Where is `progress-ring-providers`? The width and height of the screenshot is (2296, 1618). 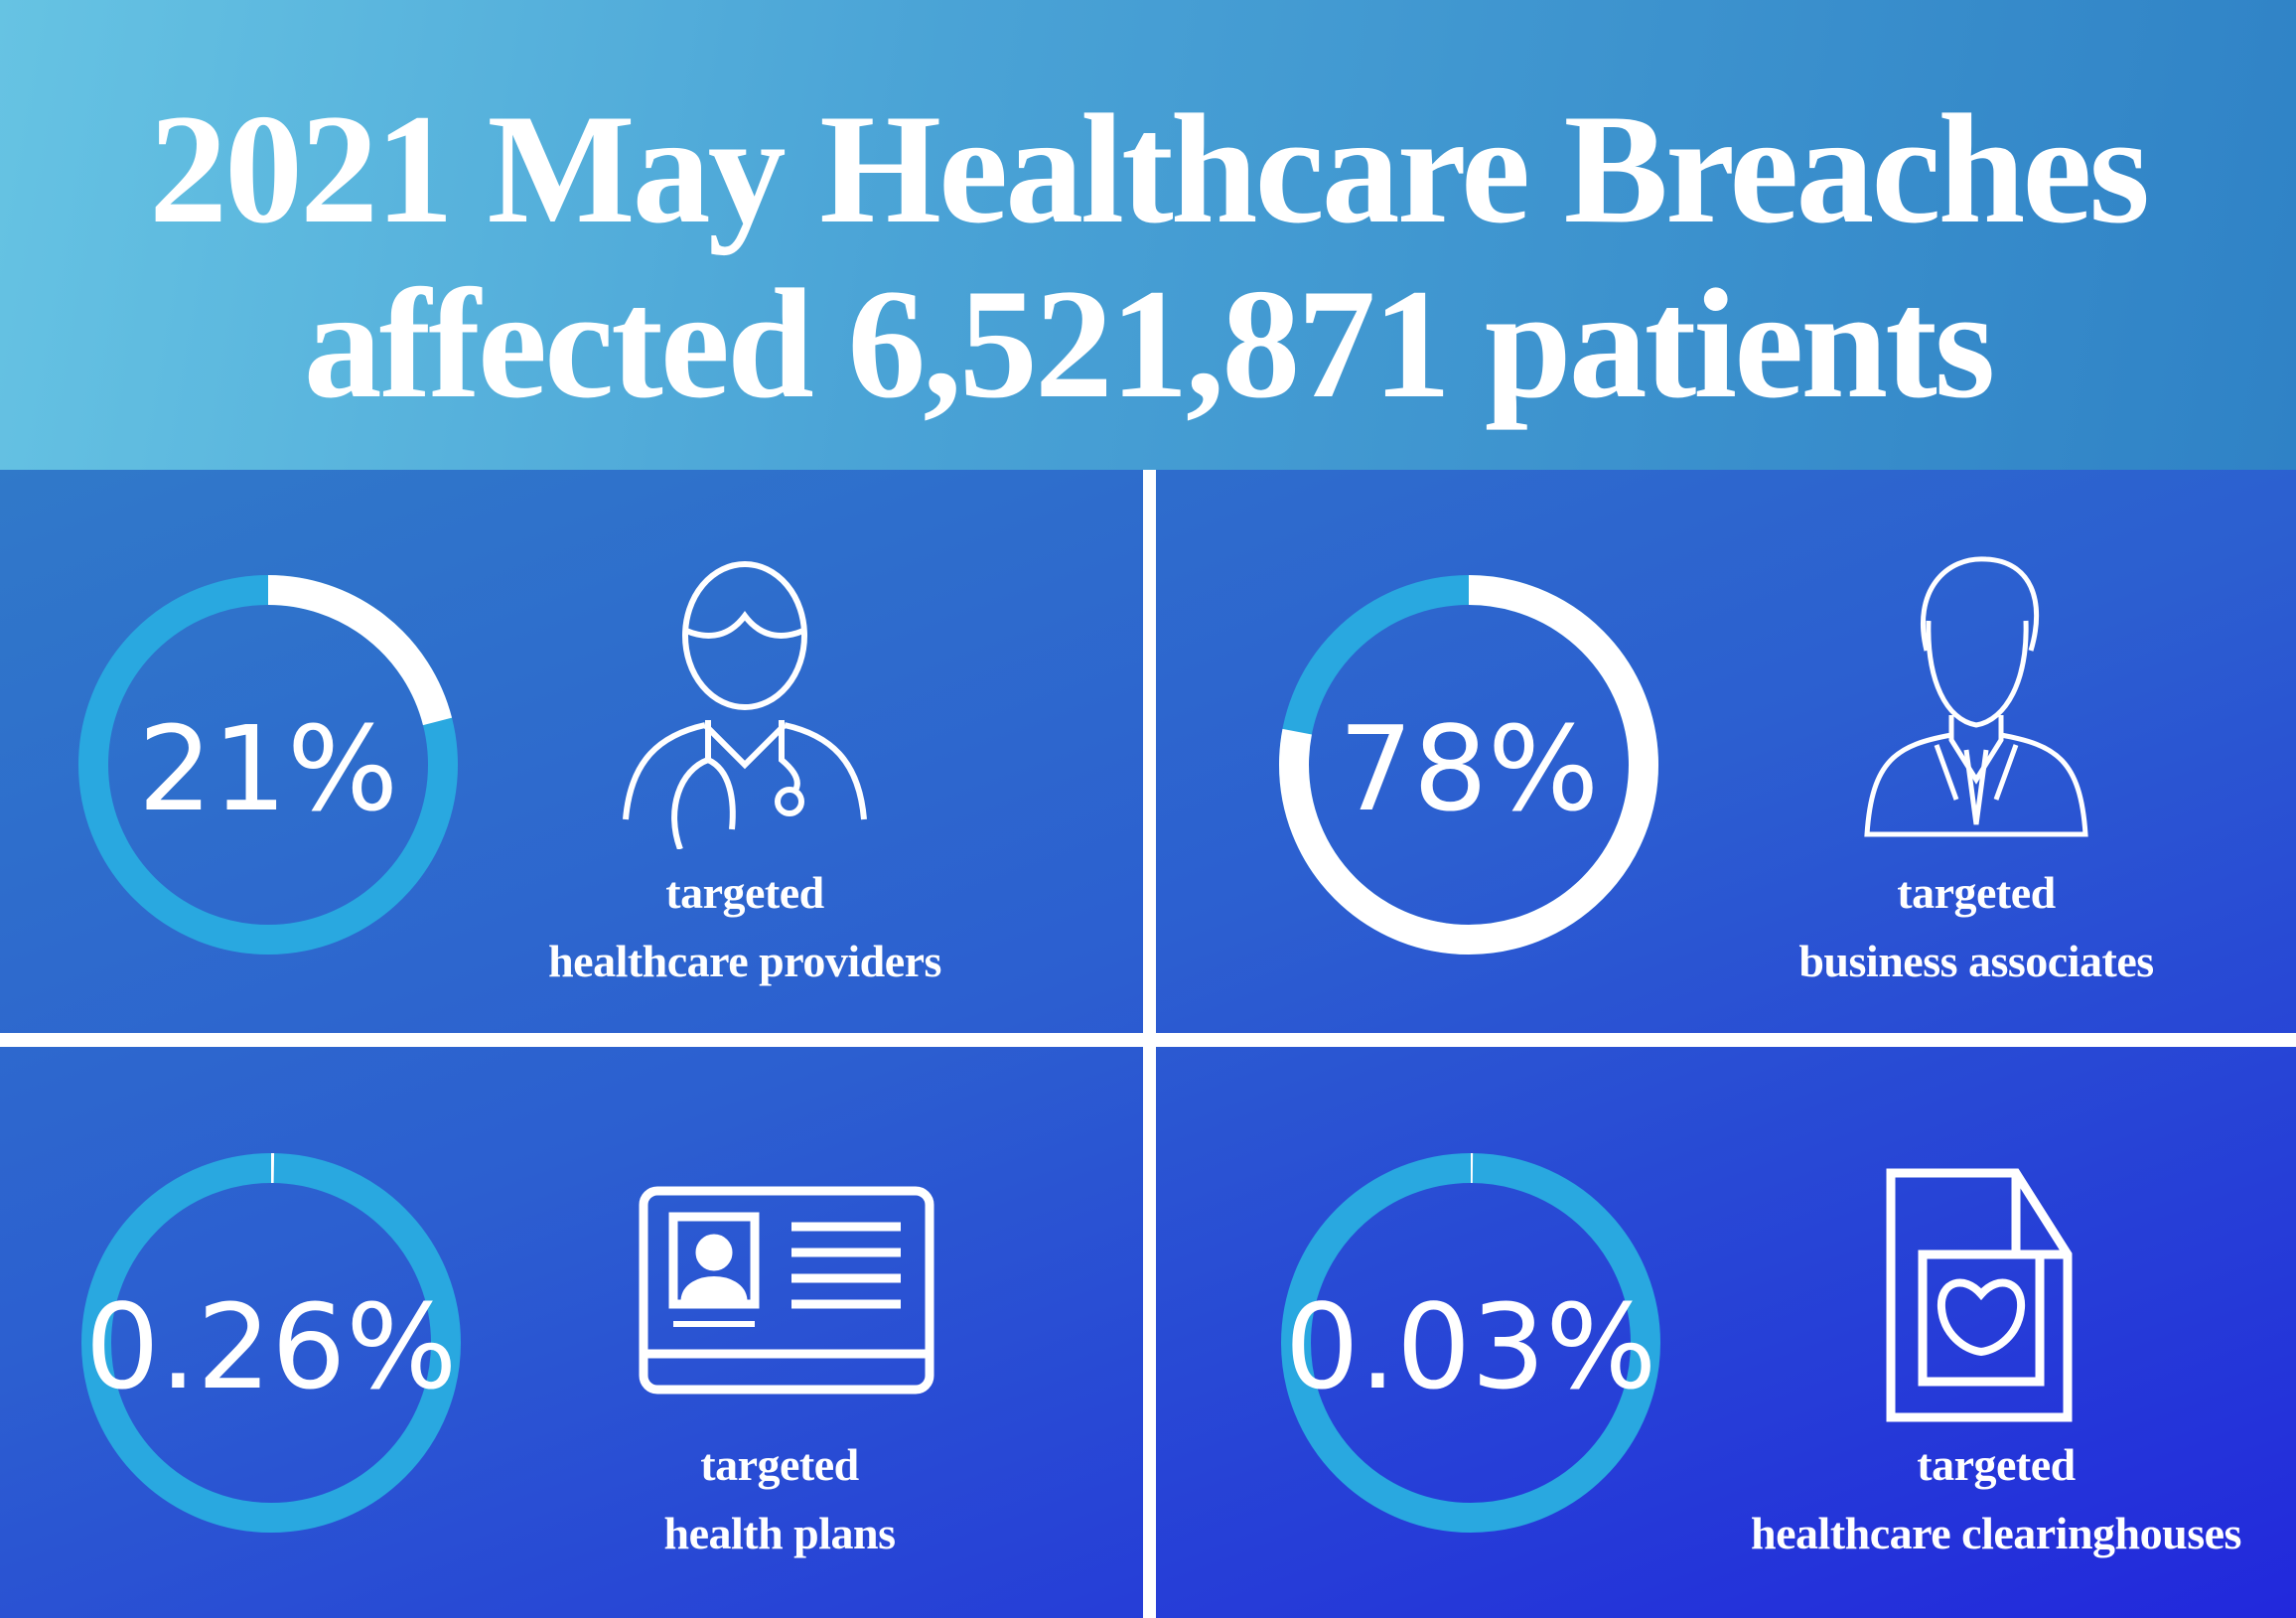 progress-ring-providers is located at coordinates (268, 765).